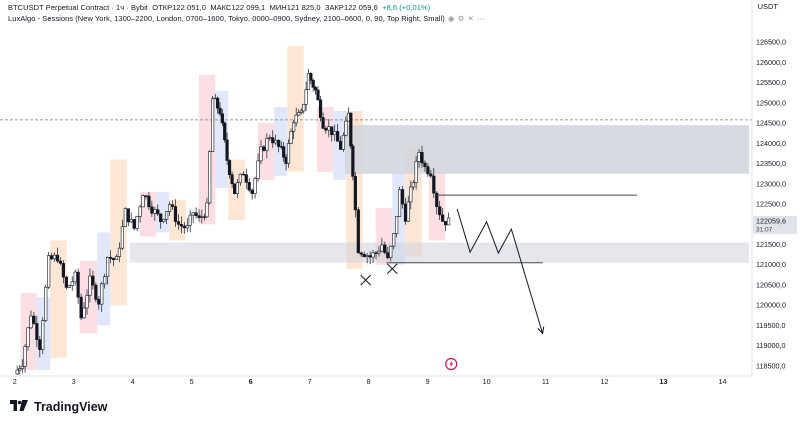 This screenshot has height=421, width=800. Describe the element at coordinates (481, 18) in the screenshot. I see `more-icon: ⋯` at that location.